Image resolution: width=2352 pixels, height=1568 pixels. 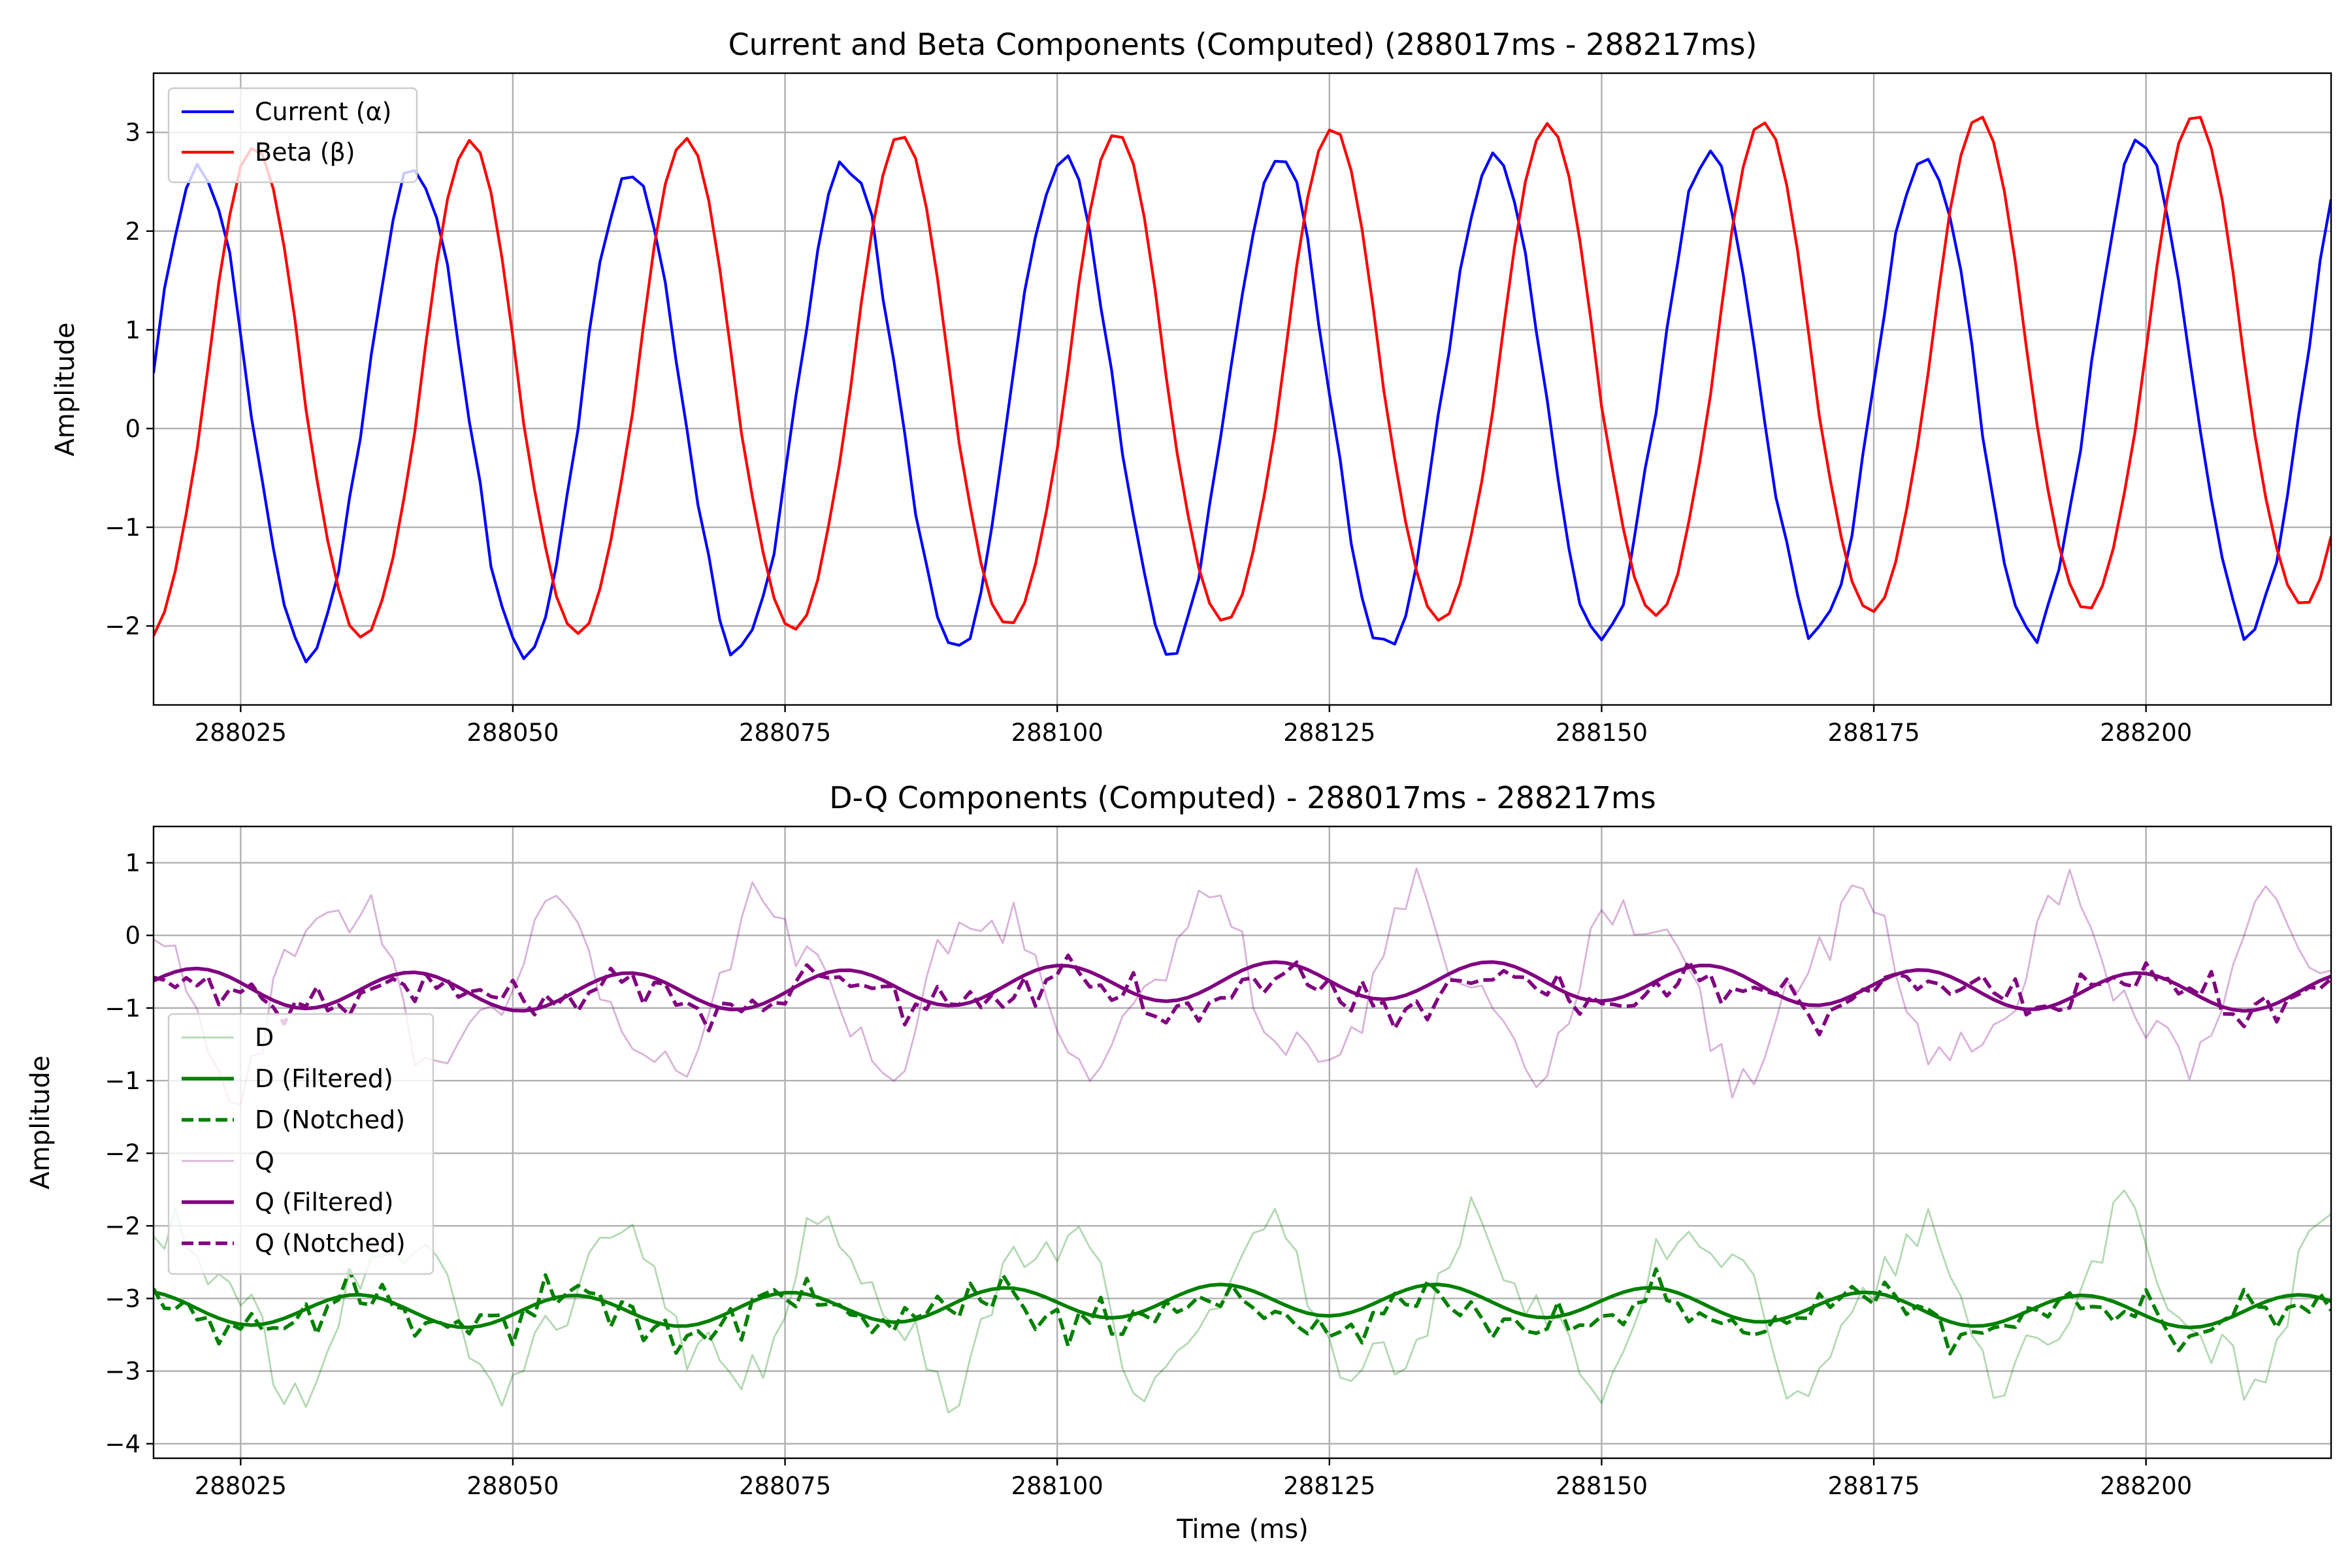 What do you see at coordinates (264, 1037) in the screenshot?
I see `legend-label: D` at bounding box center [264, 1037].